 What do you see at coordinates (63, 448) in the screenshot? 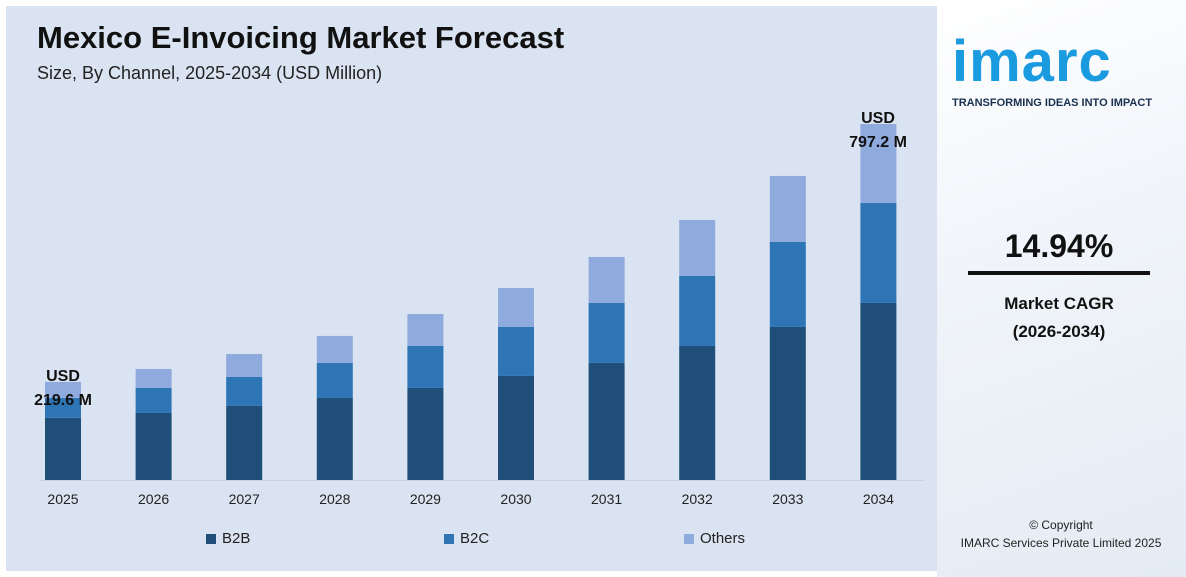
I see `bar-b2b-2025` at bounding box center [63, 448].